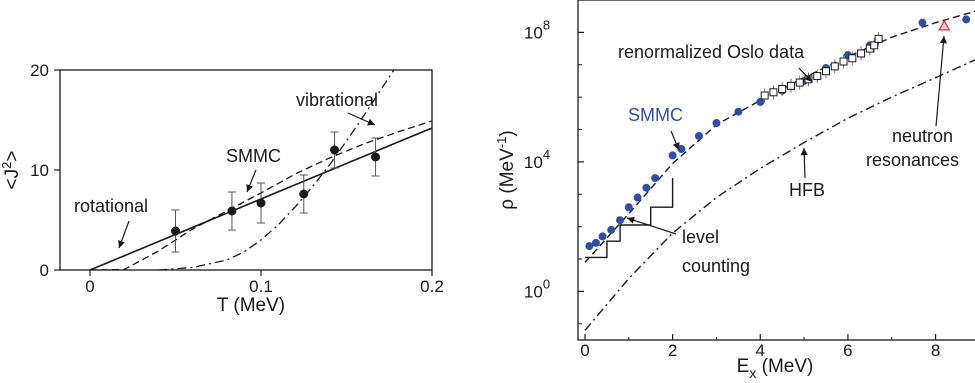 Image resolution: width=975 pixels, height=383 pixels. I want to click on right-x-tick-label: 0, so click(584, 350).